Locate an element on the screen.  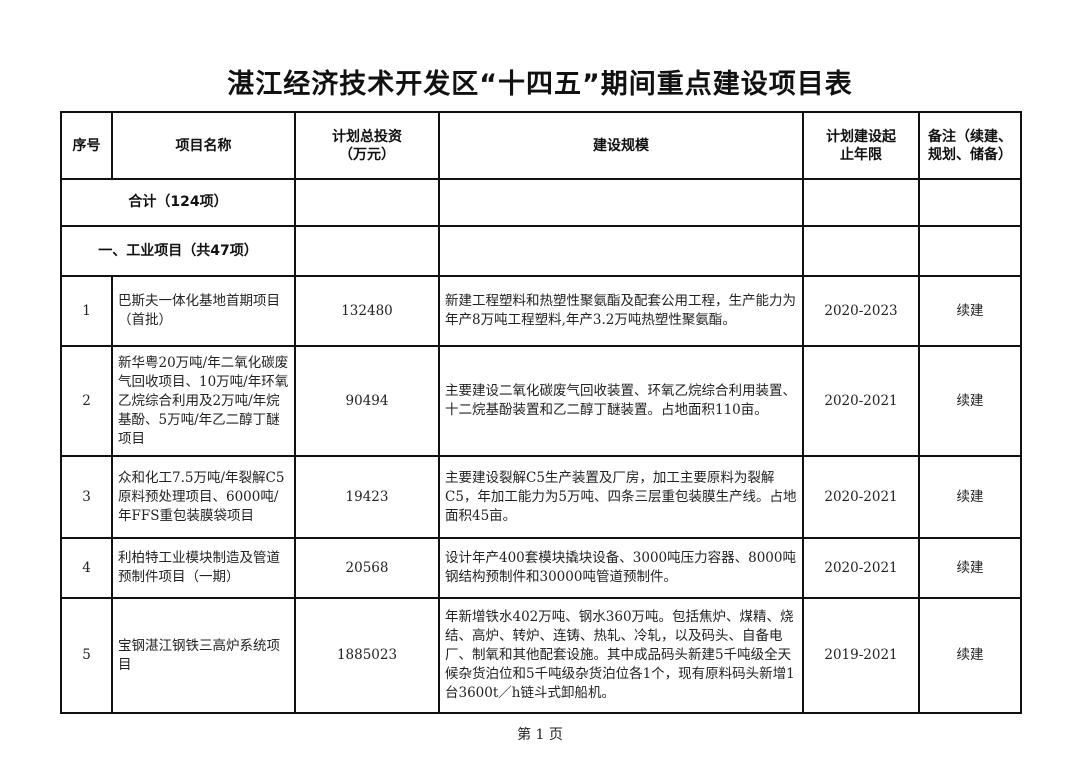
investment: 20568 is located at coordinates (367, 568).